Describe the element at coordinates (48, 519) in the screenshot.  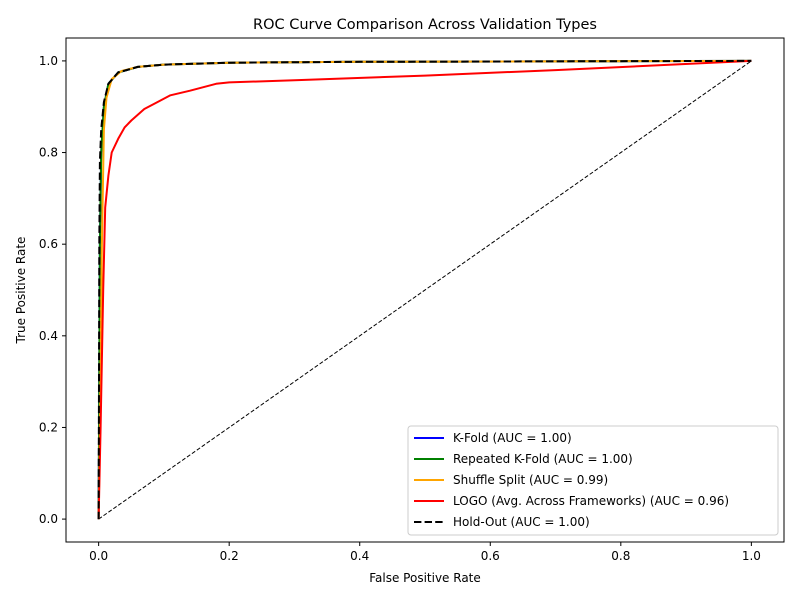
I see `y-tick-label: 0.0` at that location.